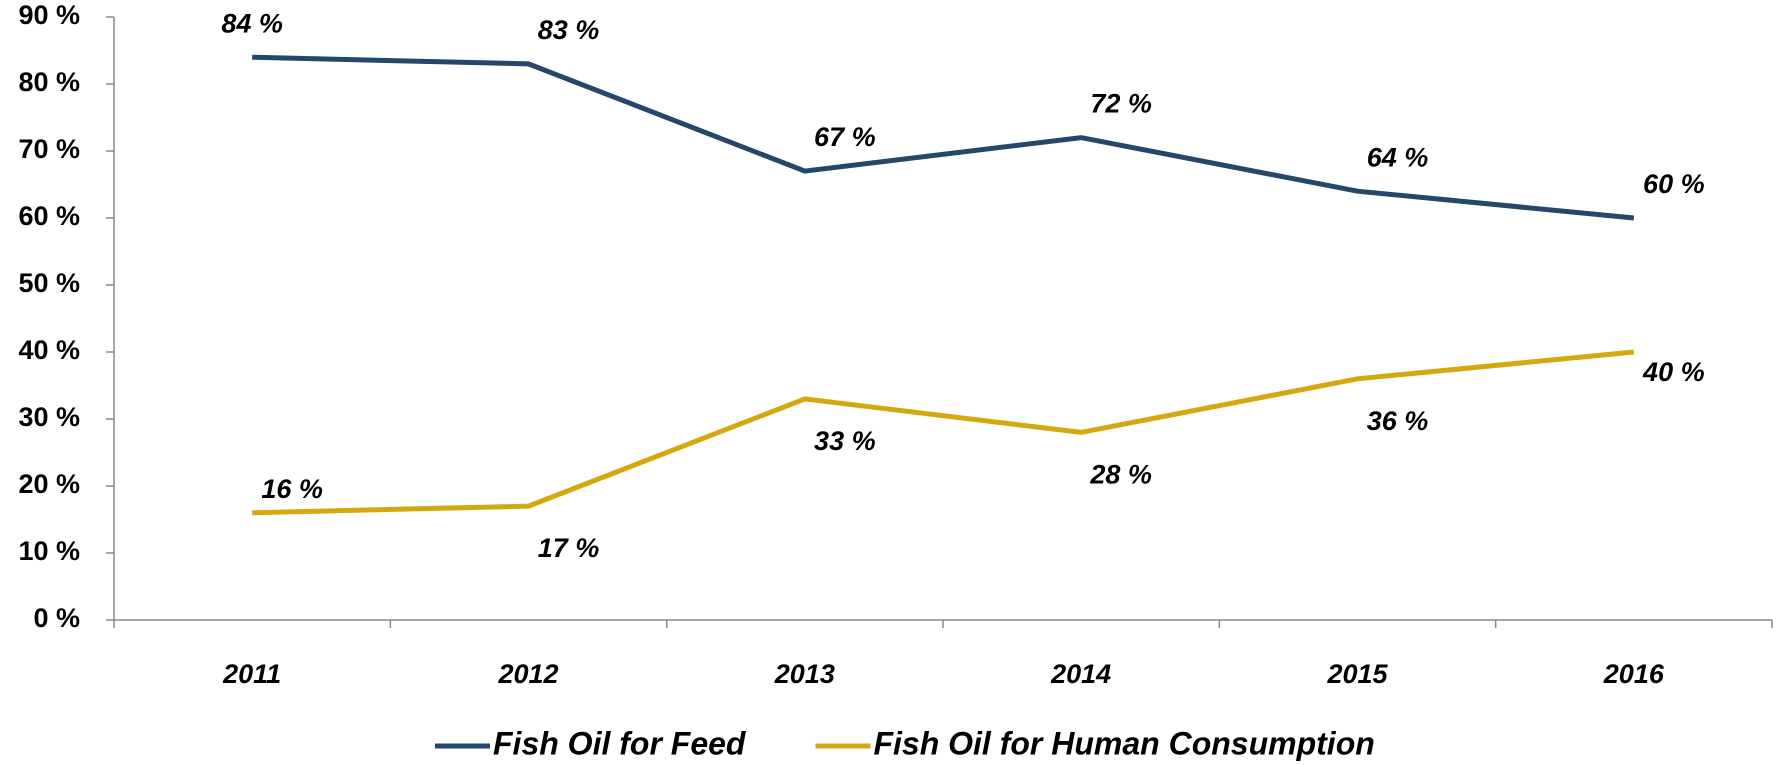  What do you see at coordinates (49, 417) in the screenshot?
I see `y-tick-label: 30 %` at bounding box center [49, 417].